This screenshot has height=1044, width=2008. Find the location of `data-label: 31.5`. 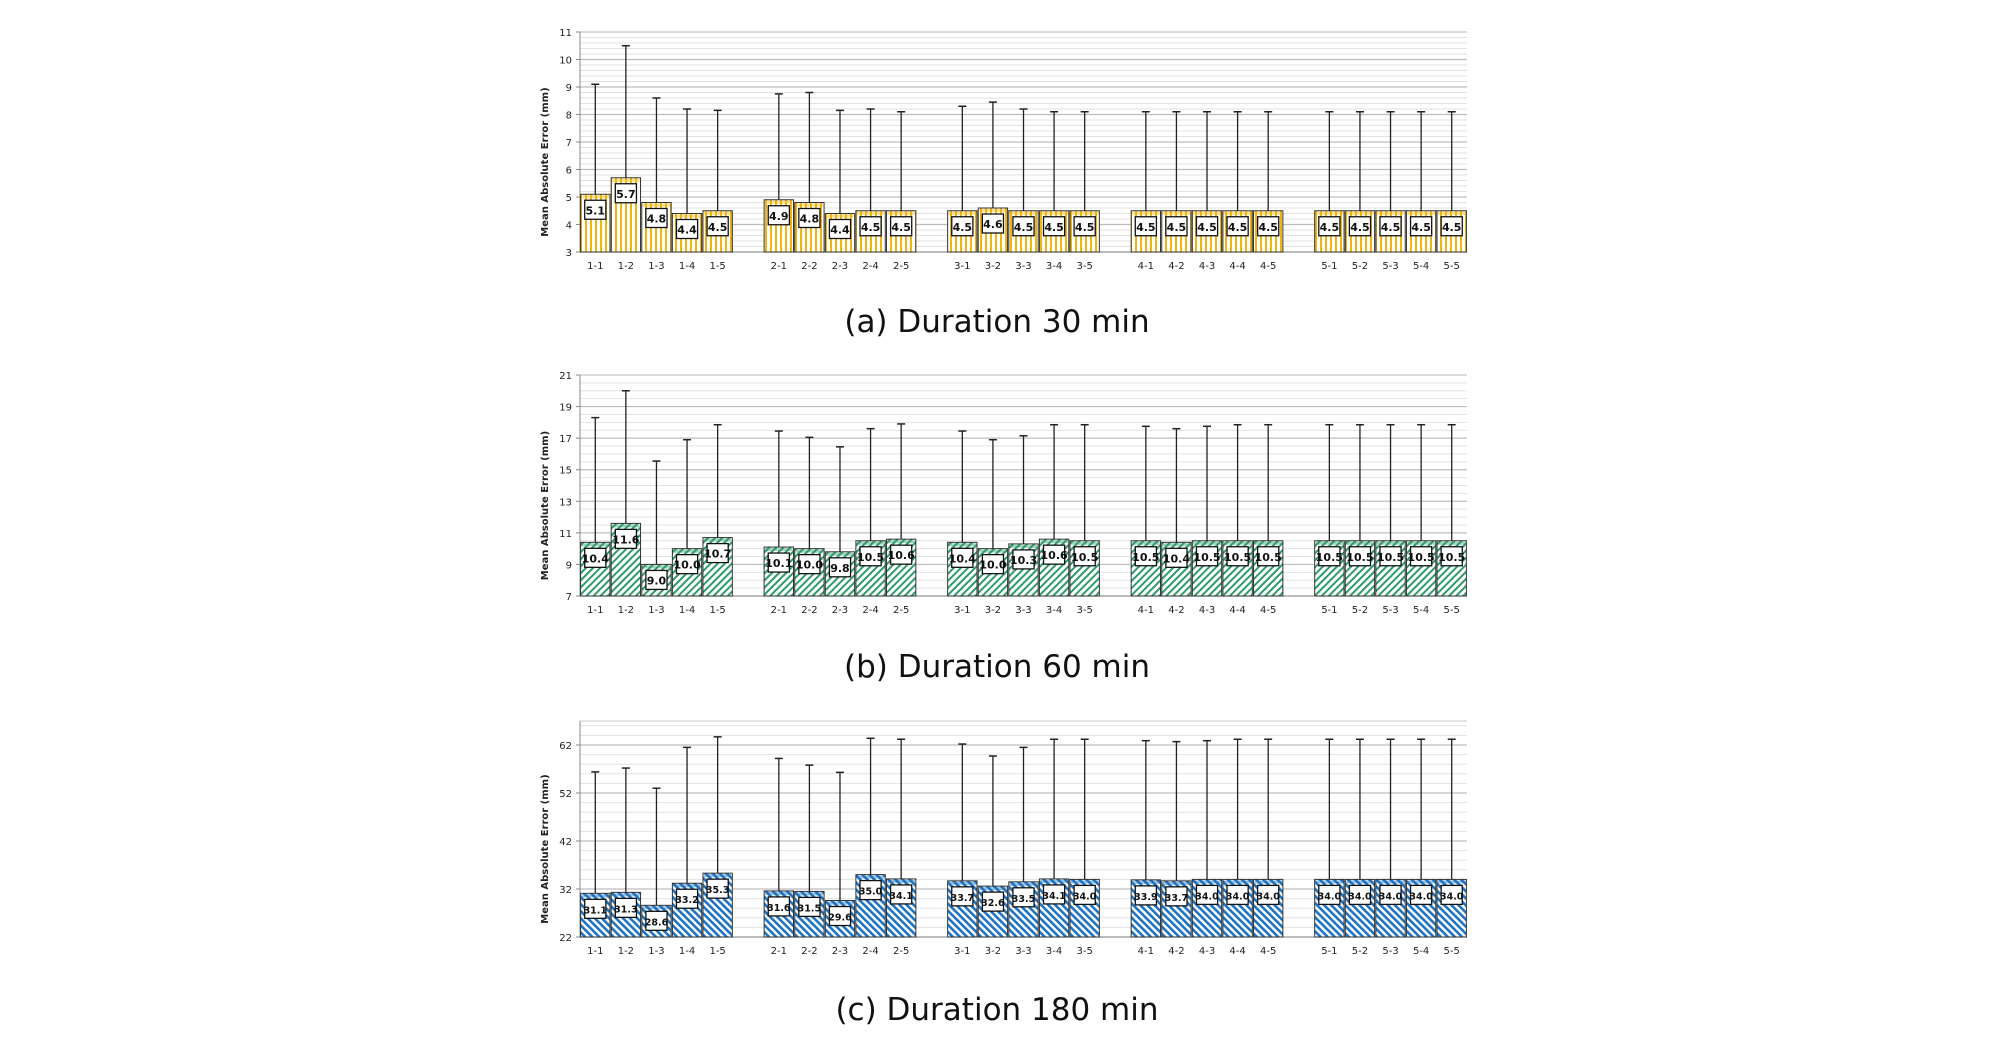

data-label: 31.5 is located at coordinates (809, 908).